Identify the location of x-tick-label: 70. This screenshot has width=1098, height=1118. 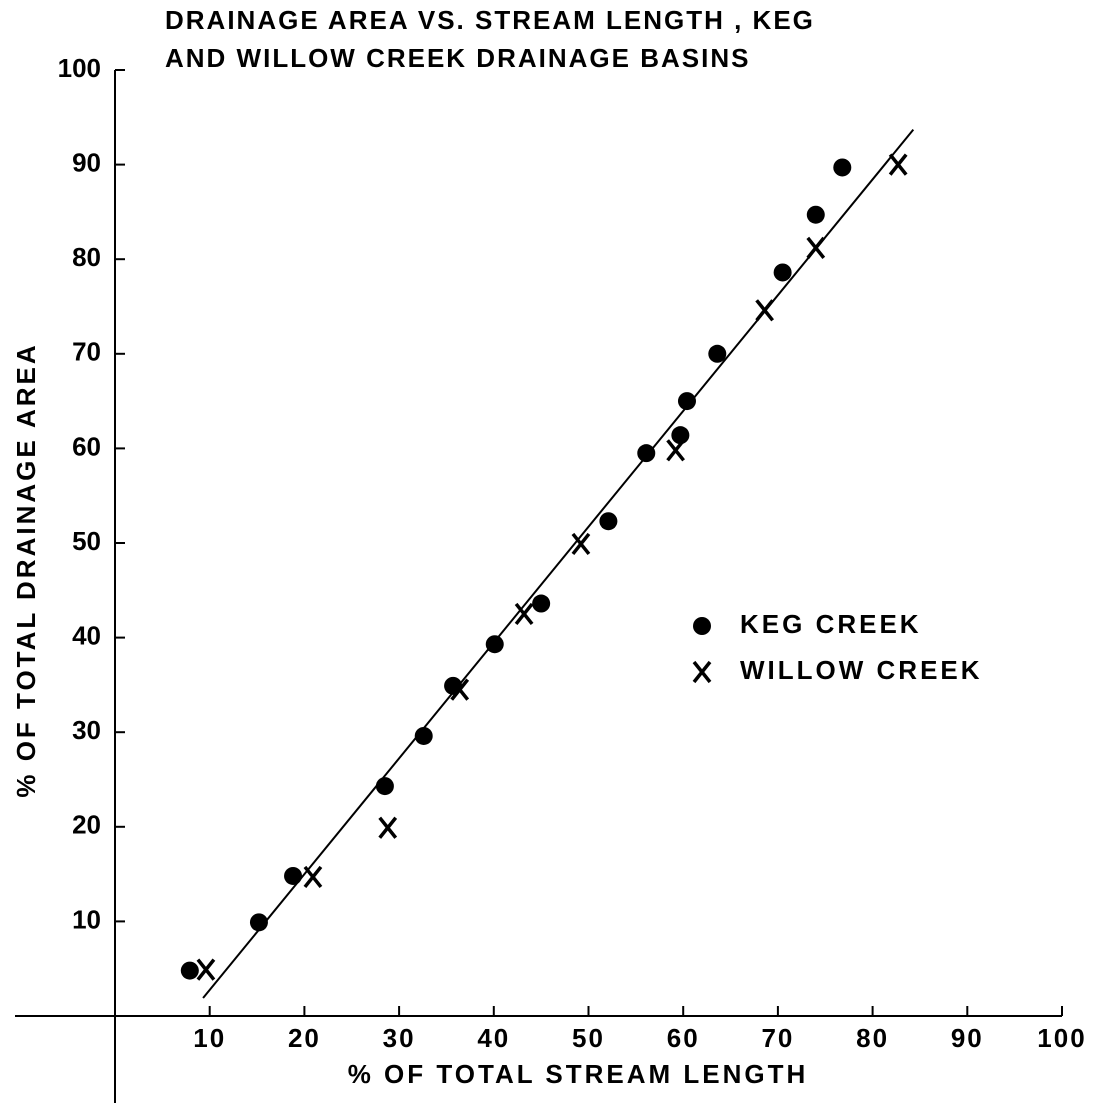
(777, 1038).